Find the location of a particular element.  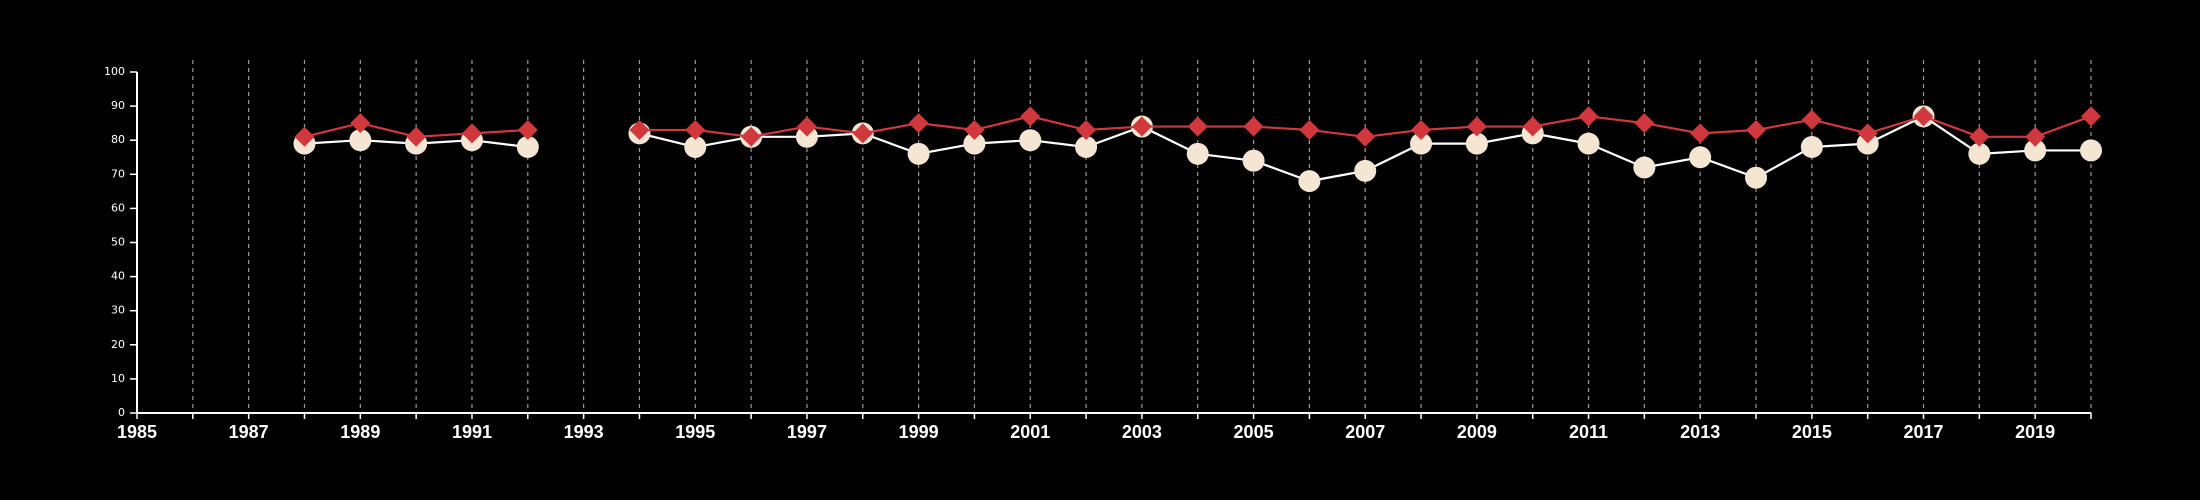

series-group is located at coordinates (1197, 149).